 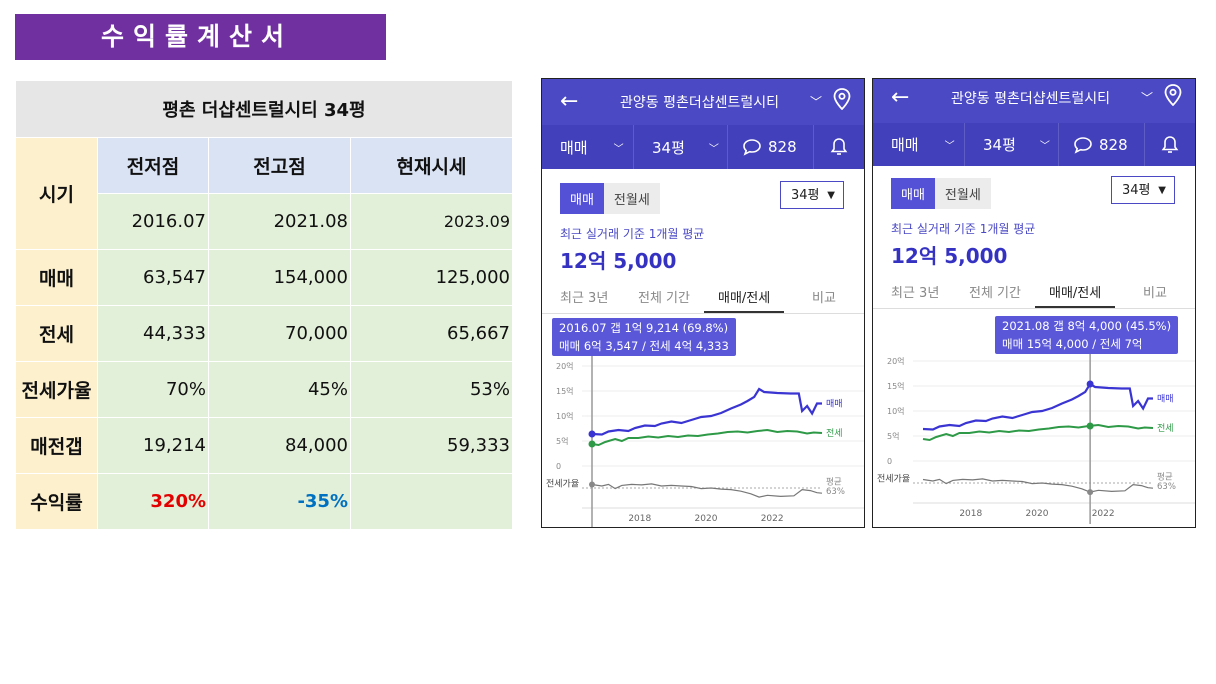 What do you see at coordinates (279, 277) in the screenshot?
I see `table-cell: 154,000` at bounding box center [279, 277].